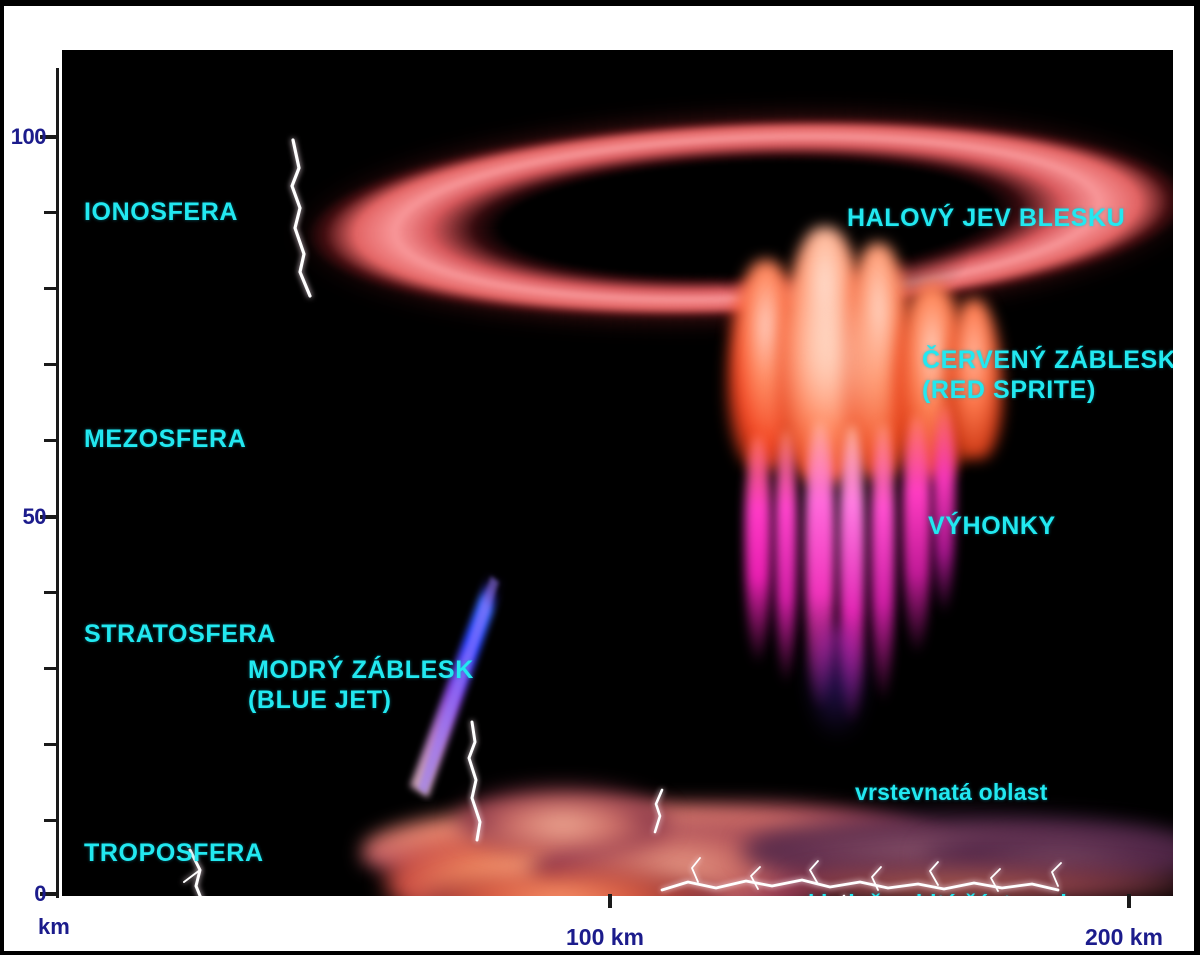 The height and width of the screenshot is (955, 1200). I want to click on feature-label-red-sprite: ČERVENÝ ZÁBLESK (RED SPRITE), so click(1047, 375).